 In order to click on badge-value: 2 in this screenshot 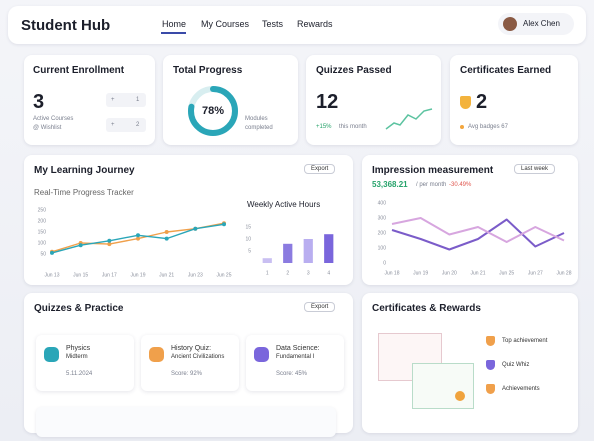, I will do `click(138, 125)`.